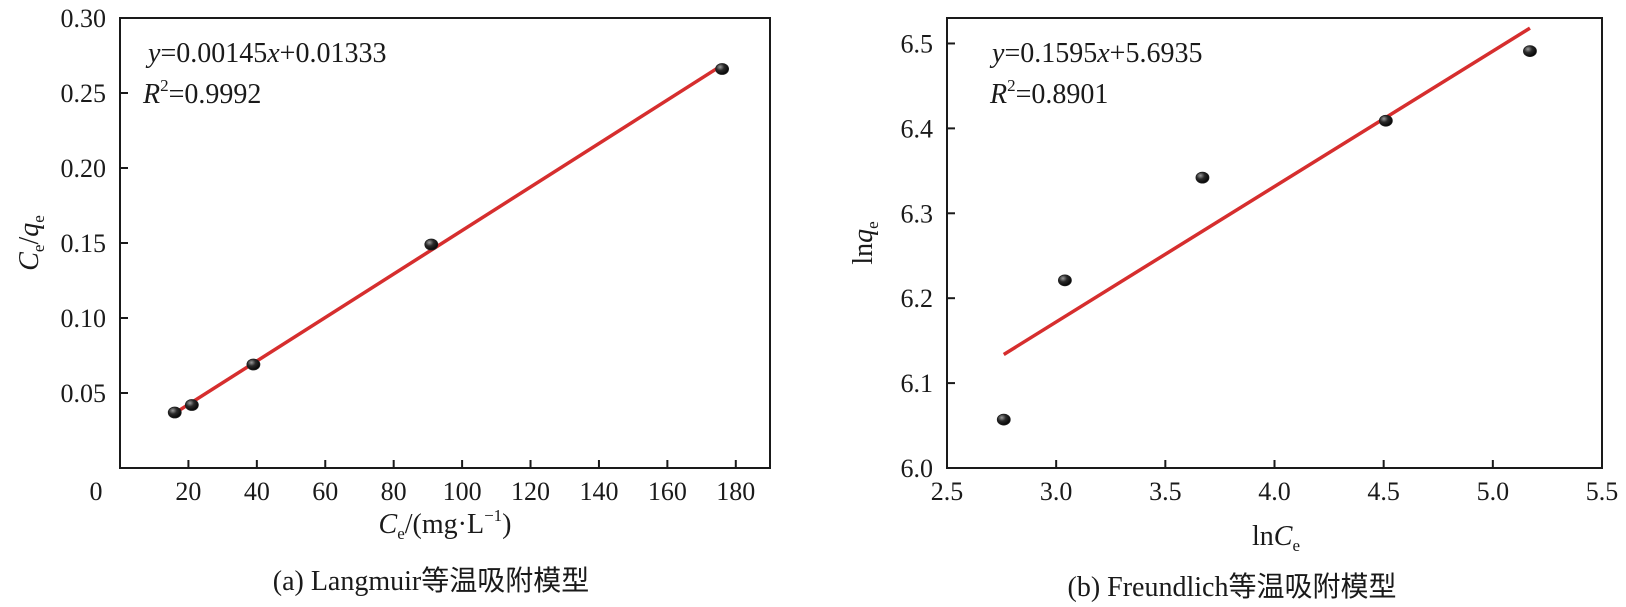 Image resolution: width=1626 pixels, height=607 pixels. Describe the element at coordinates (598, 491) in the screenshot. I see `langmuir-x-tick-label: 140` at that location.